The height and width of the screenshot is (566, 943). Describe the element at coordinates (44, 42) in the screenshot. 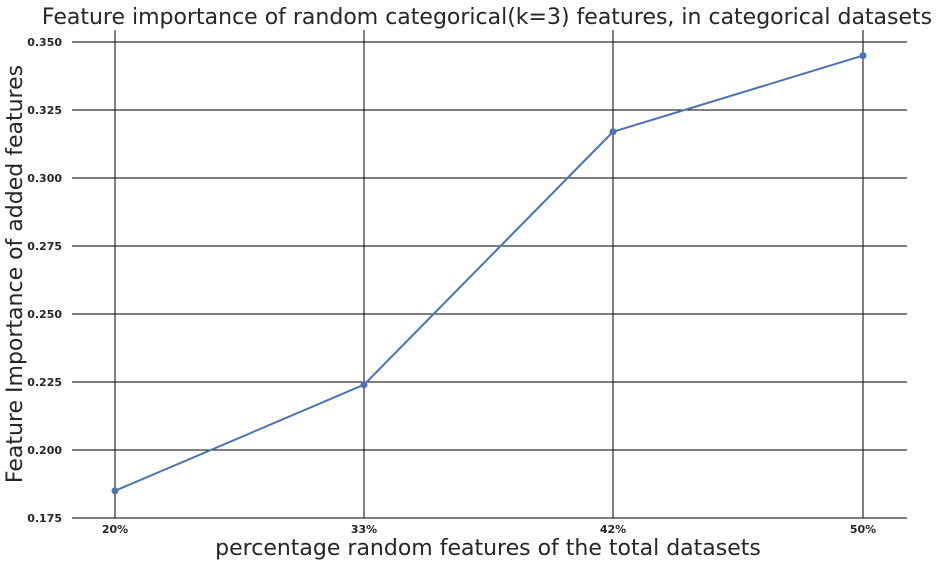

I see `y-tick-label: 0.350` at that location.